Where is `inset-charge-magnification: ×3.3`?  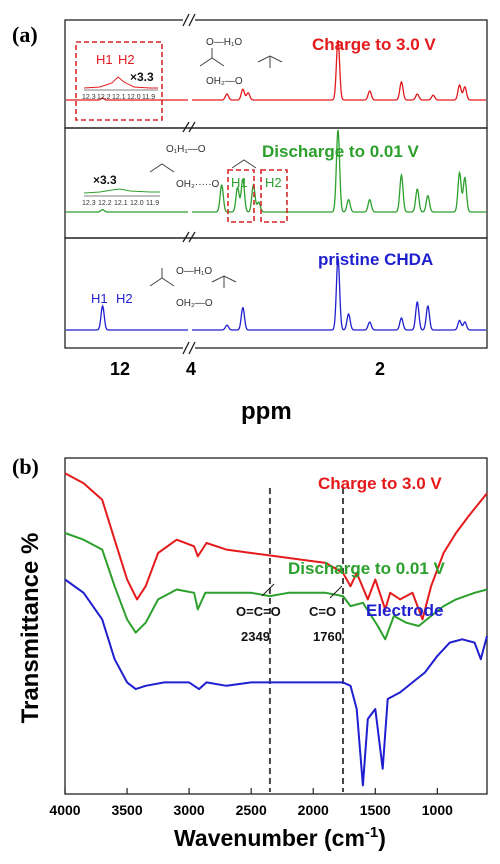 inset-charge-magnification: ×3.3 is located at coordinates (142, 77).